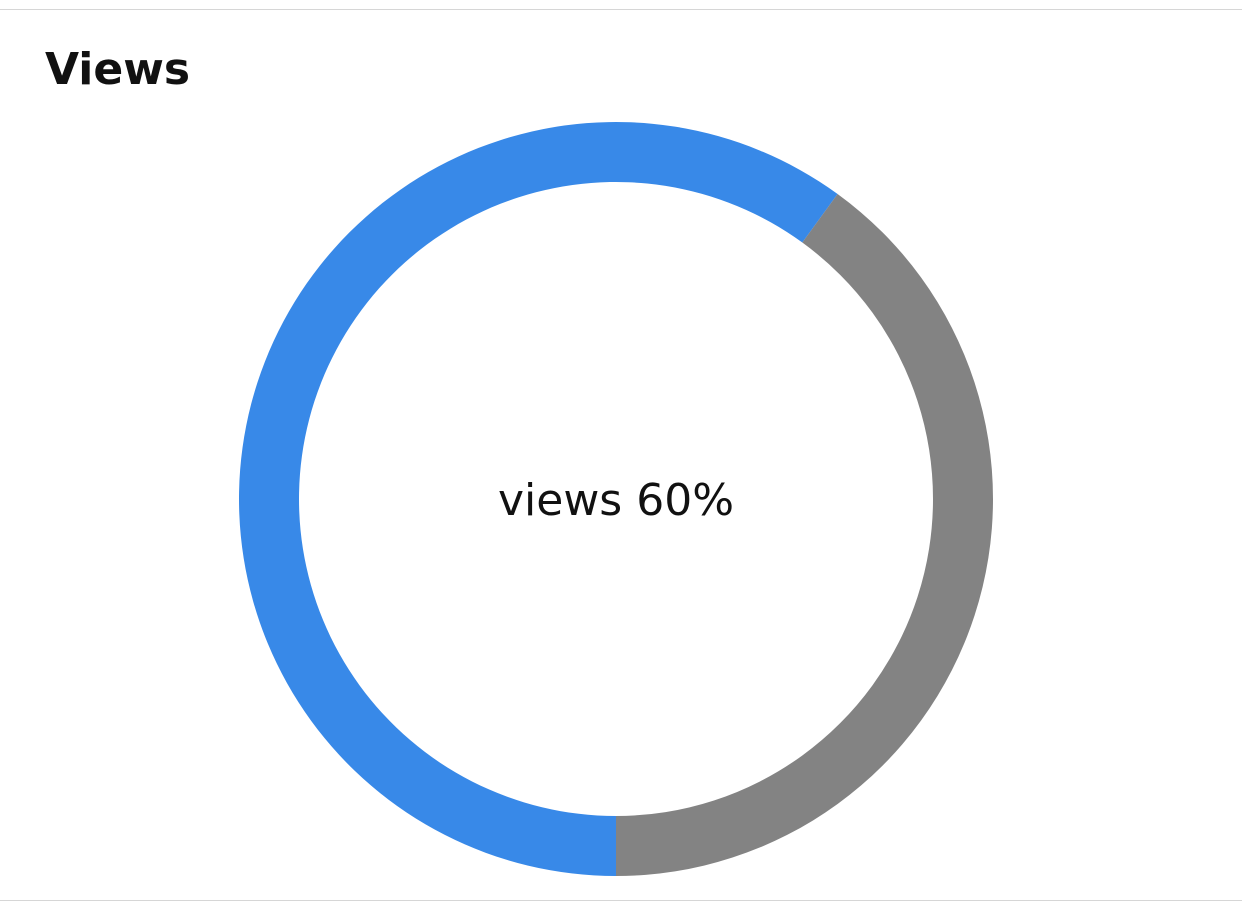 The width and height of the screenshot is (1242, 912). I want to click on chart-title: Views, so click(117, 69).